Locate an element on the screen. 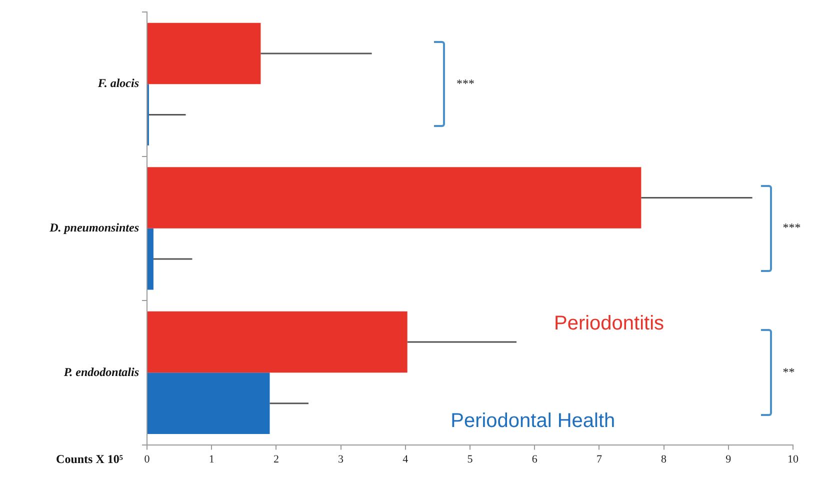 This screenshot has width=815, height=477. x-tick-label: 0 is located at coordinates (147, 459).